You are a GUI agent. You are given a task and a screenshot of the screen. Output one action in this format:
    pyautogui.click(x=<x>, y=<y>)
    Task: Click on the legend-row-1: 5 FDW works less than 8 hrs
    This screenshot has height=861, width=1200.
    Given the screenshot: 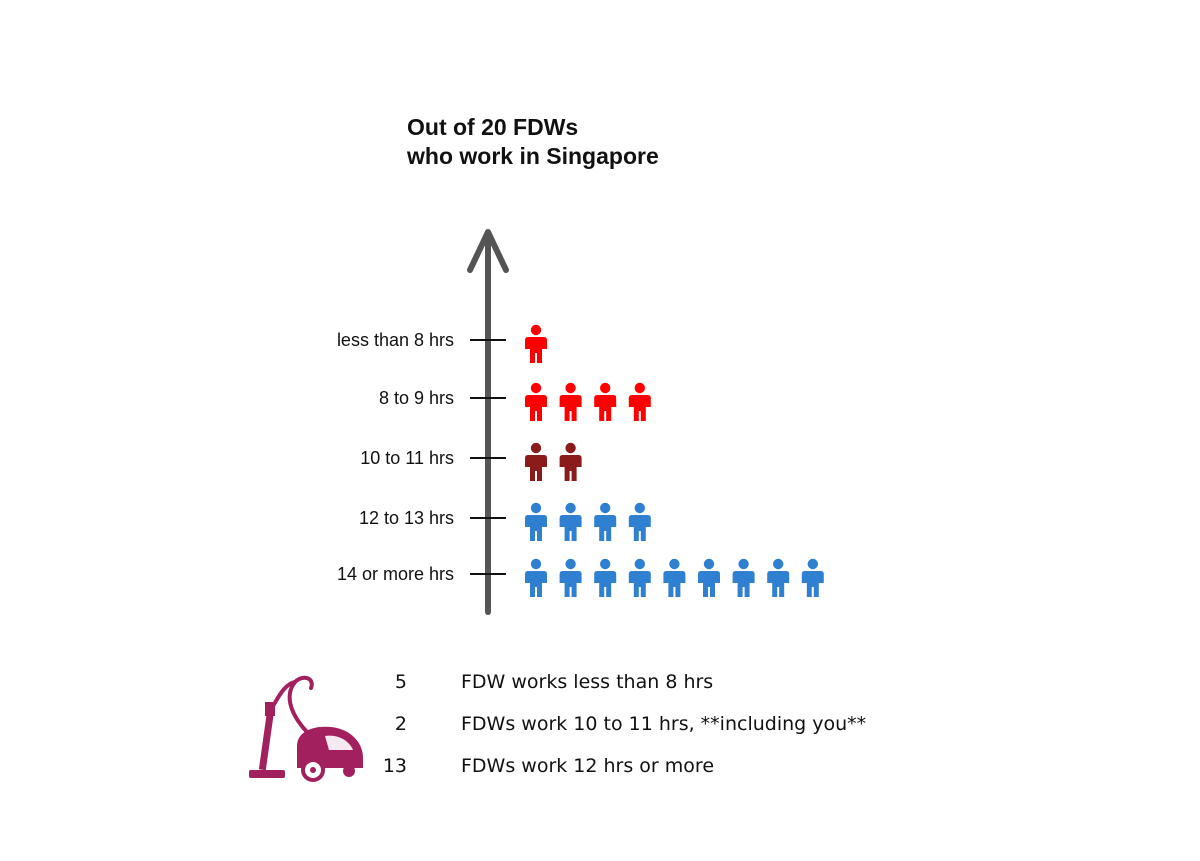 What is the action you would take?
    pyautogui.click(x=638, y=682)
    